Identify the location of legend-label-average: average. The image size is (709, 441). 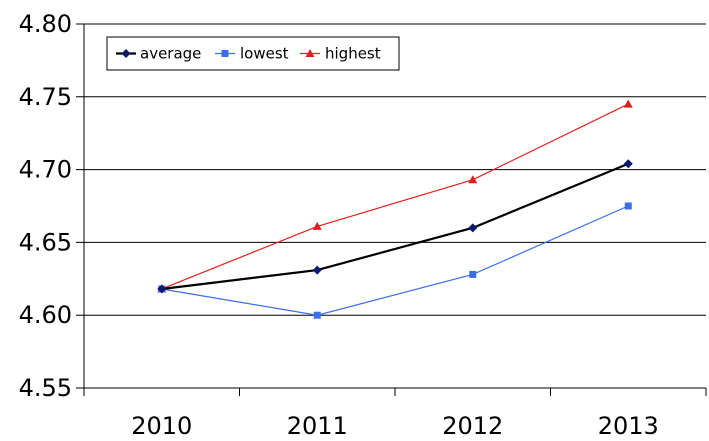
(170, 54).